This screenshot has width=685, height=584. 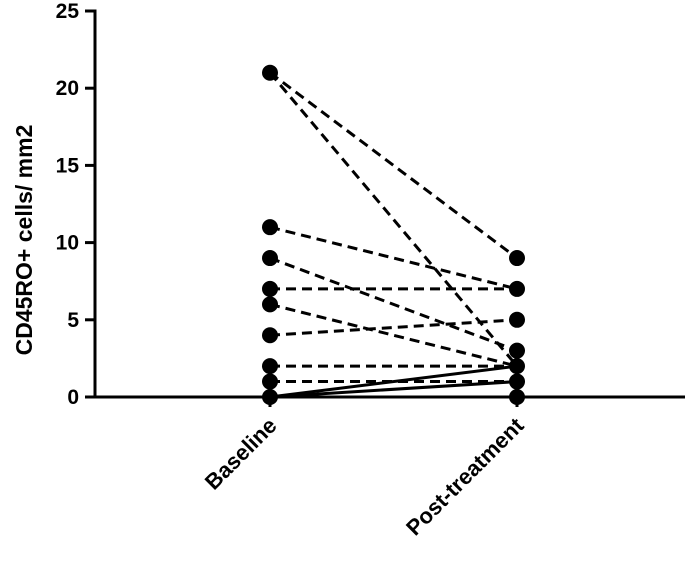 What do you see at coordinates (67, 243) in the screenshot?
I see `y-tick-label: 10` at bounding box center [67, 243].